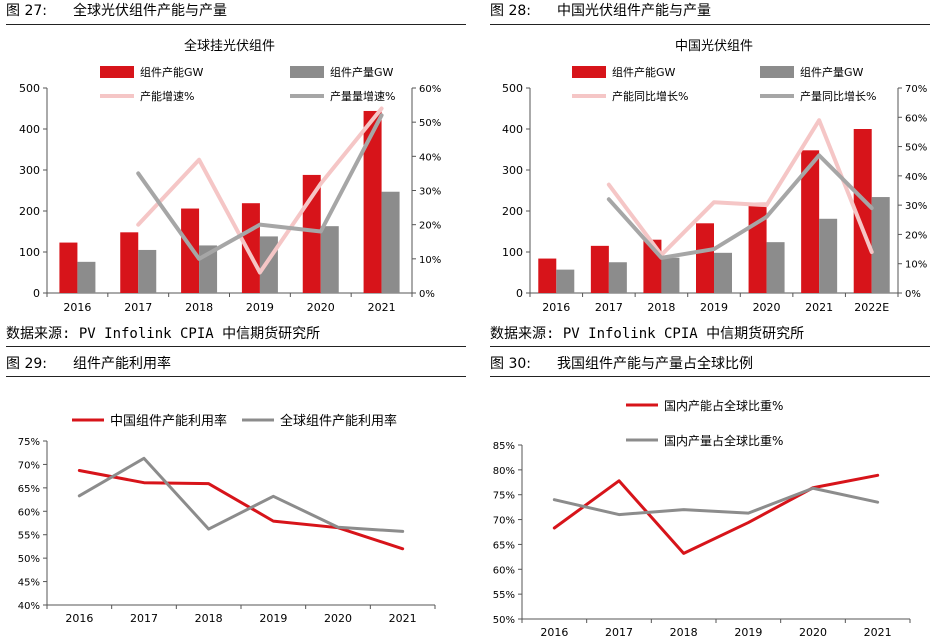 Image resolution: width=935 pixels, height=638 pixels. What do you see at coordinates (29, 170) in the screenshot?
I see `y-tick-label-left: 300` at bounding box center [29, 170].